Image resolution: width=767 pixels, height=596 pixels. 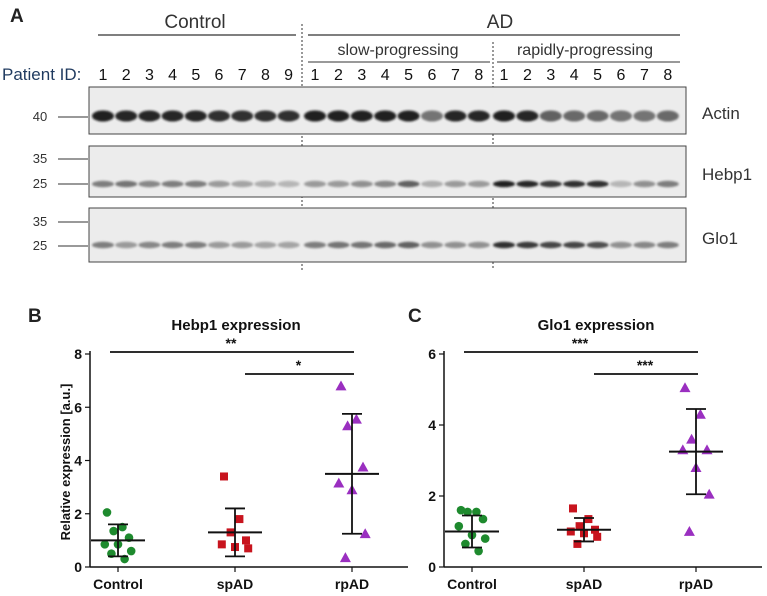 What do you see at coordinates (40, 221) in the screenshot?
I see `marker-glo1-35: 35` at bounding box center [40, 221].